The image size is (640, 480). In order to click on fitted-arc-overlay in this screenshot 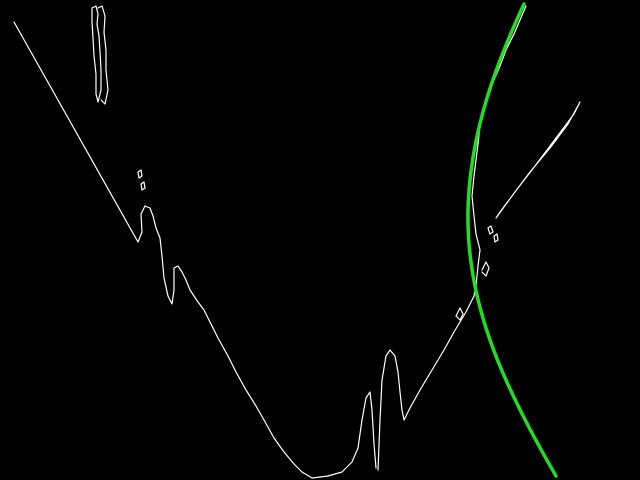, I will do `click(512, 240)`.